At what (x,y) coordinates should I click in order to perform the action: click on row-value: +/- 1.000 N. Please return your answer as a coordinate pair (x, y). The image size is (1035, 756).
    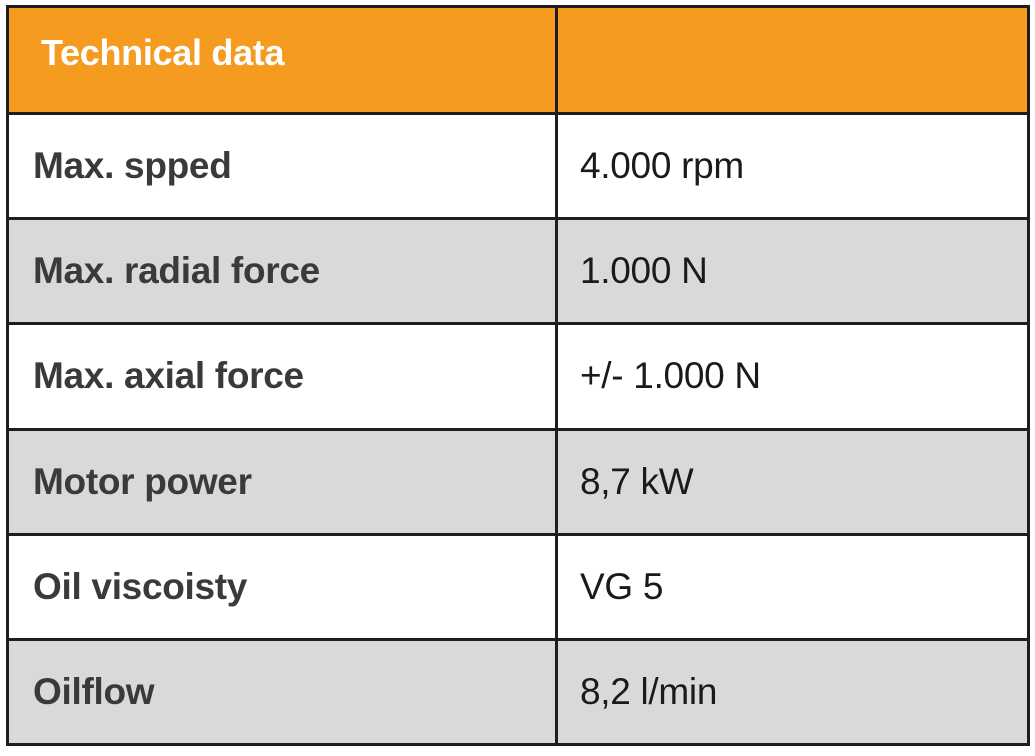
    Looking at the image, I should click on (792, 376).